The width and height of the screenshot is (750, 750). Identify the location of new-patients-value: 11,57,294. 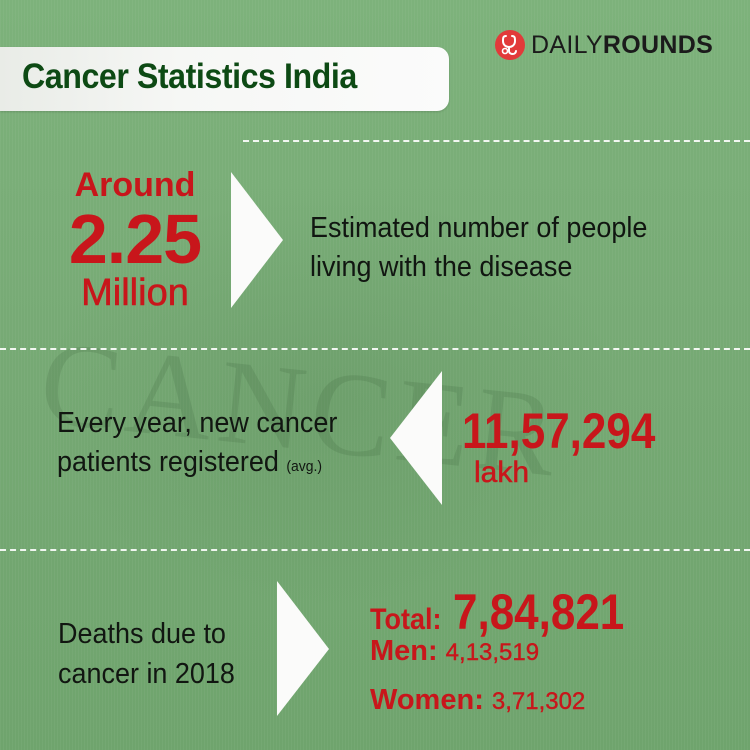
(559, 431).